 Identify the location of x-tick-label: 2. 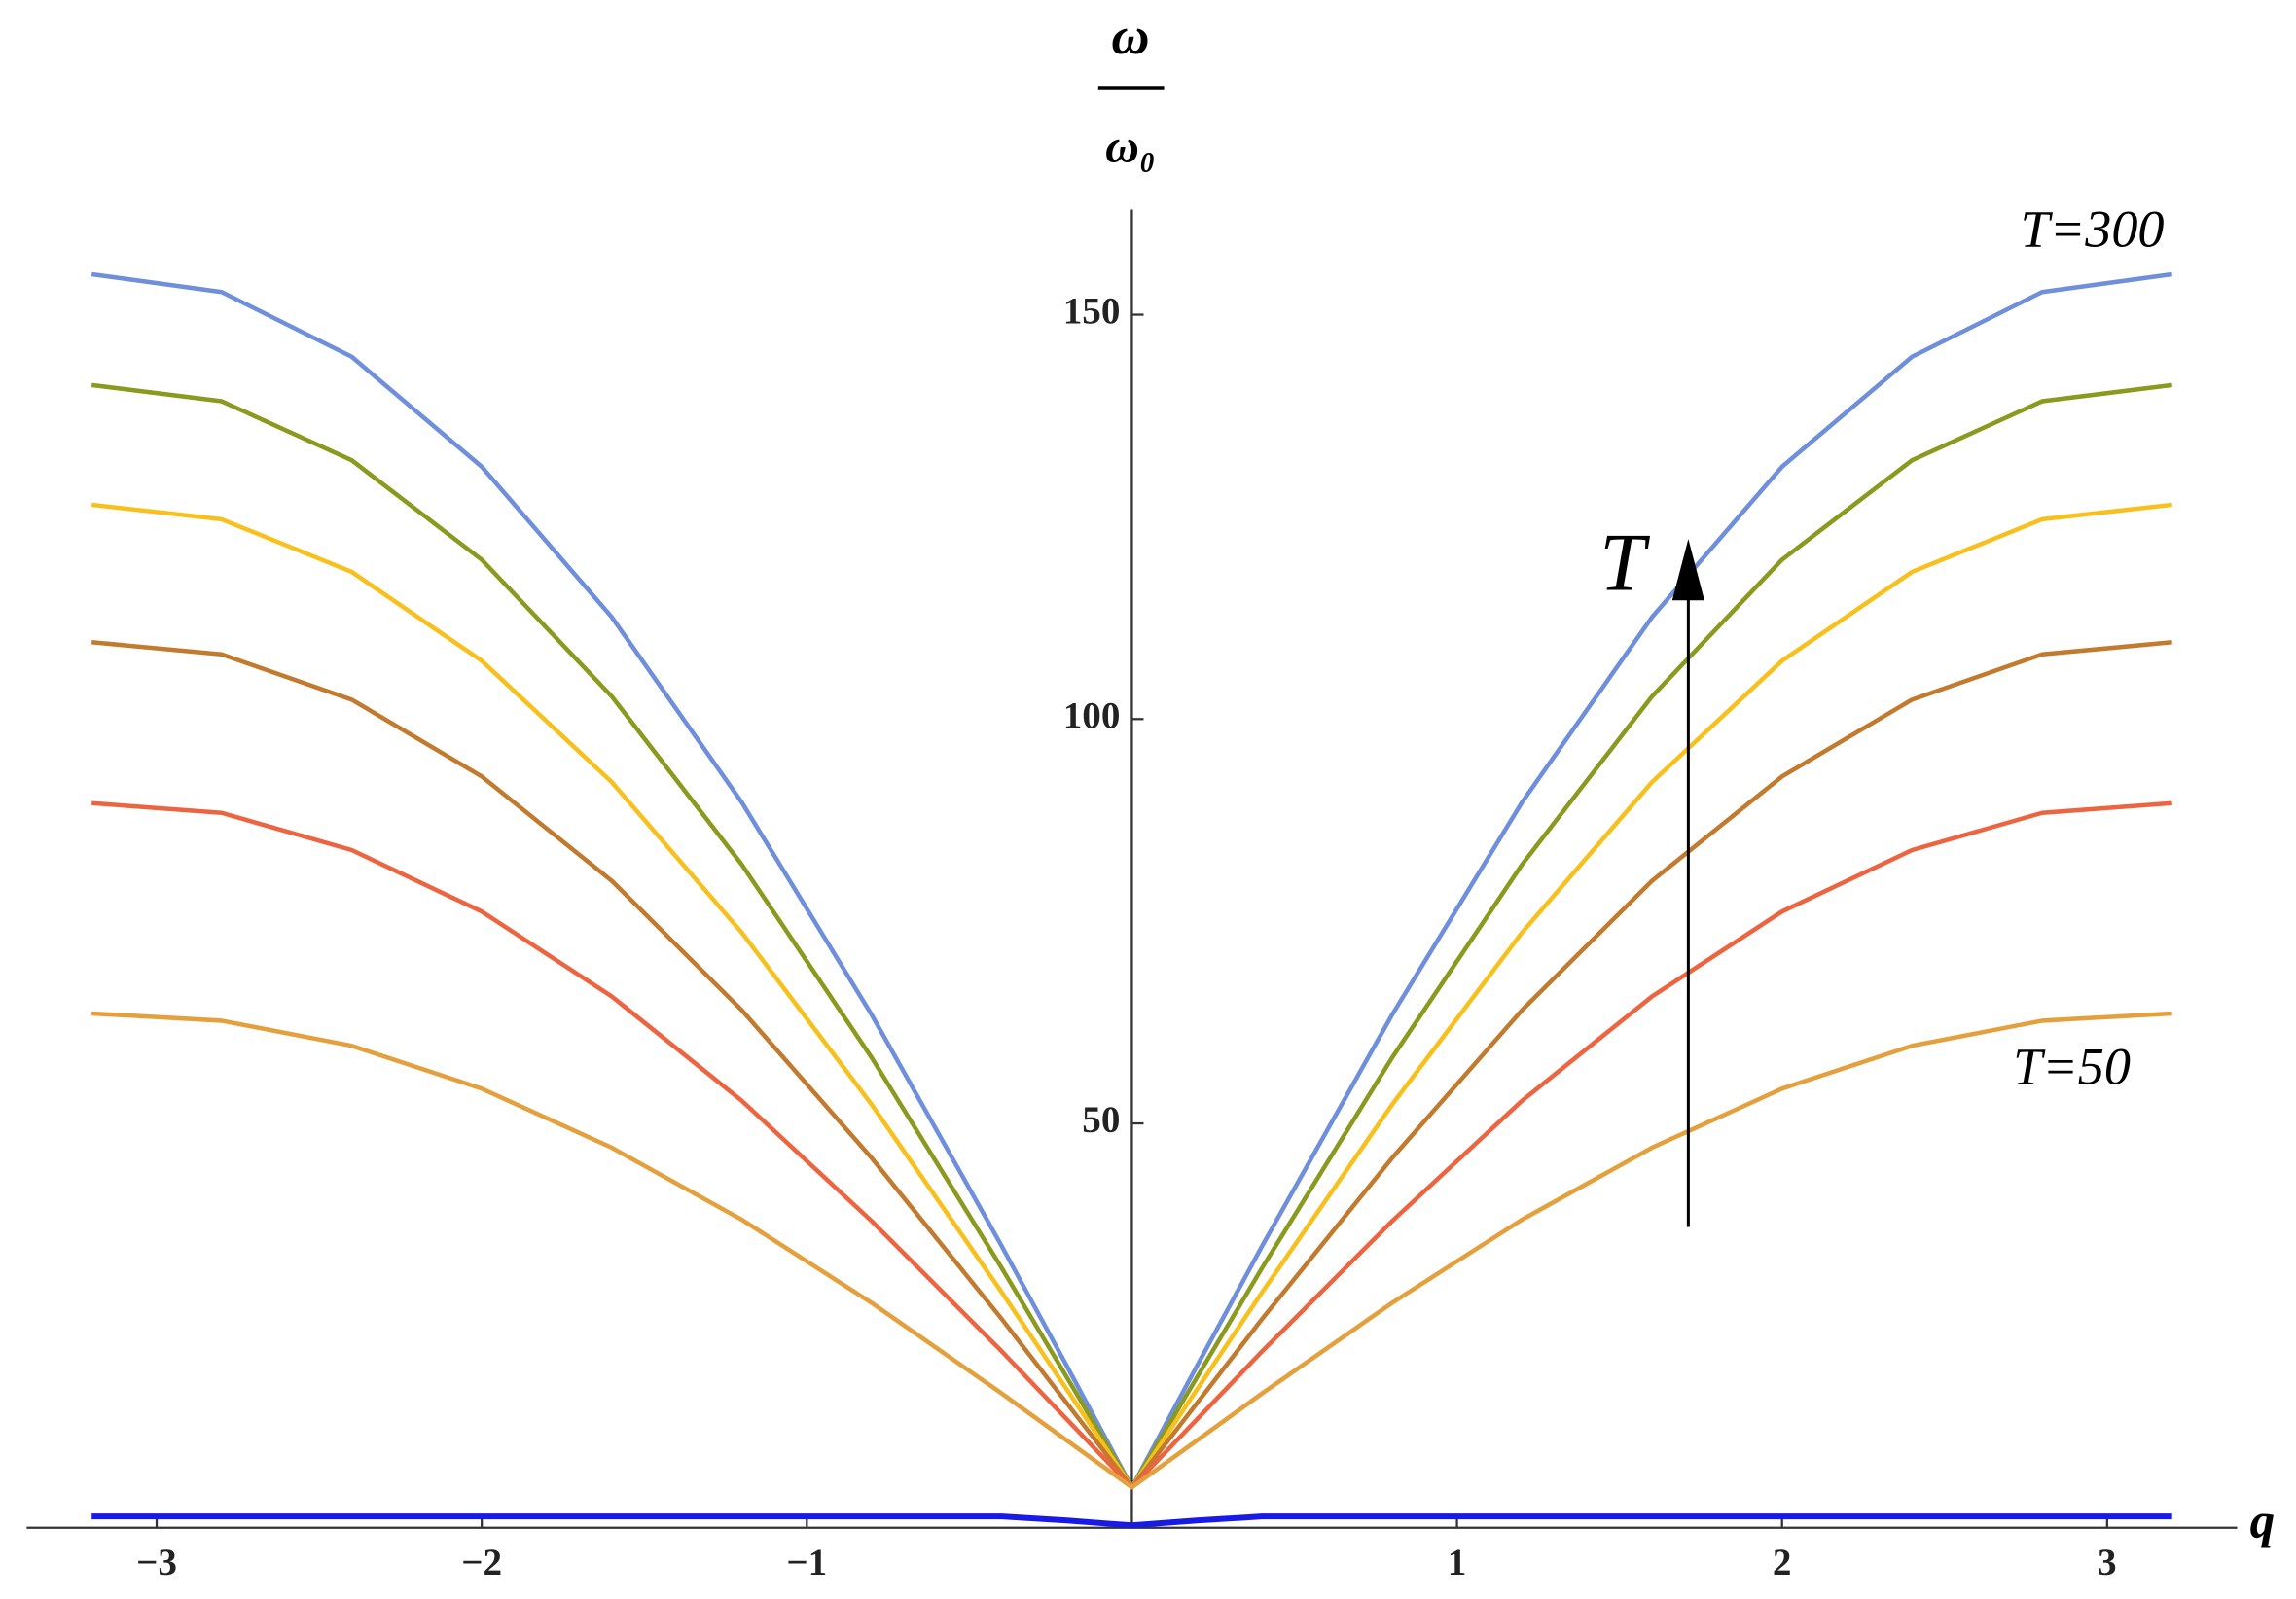
(1782, 1562).